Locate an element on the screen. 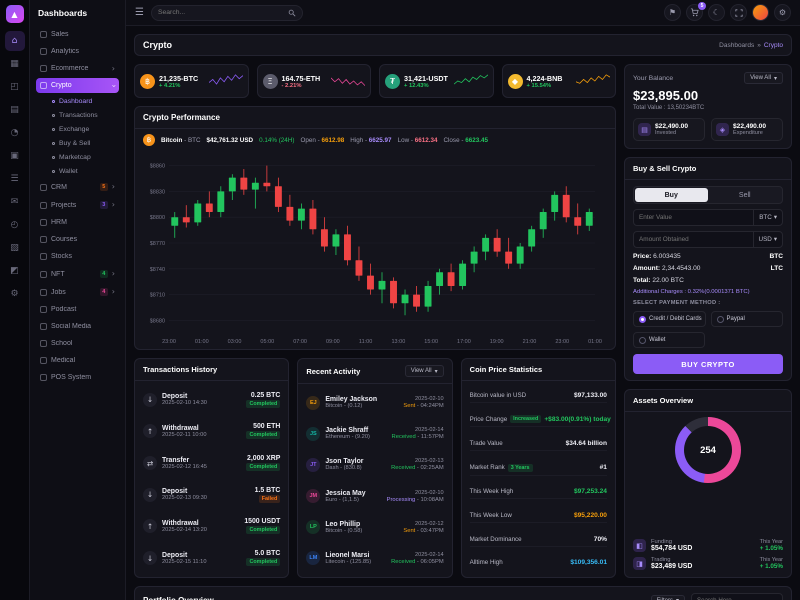 This screenshot has width=800, height=600. language-flag-icon: ⚑ is located at coordinates (672, 12).